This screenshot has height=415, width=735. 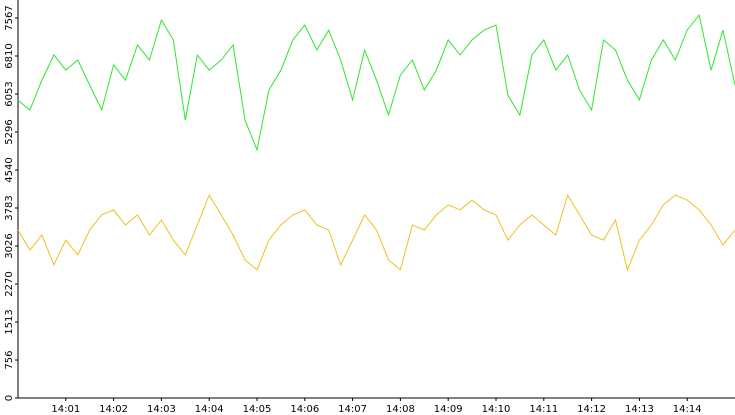 I want to click on x-tick-label: 14:11, so click(x=543, y=409).